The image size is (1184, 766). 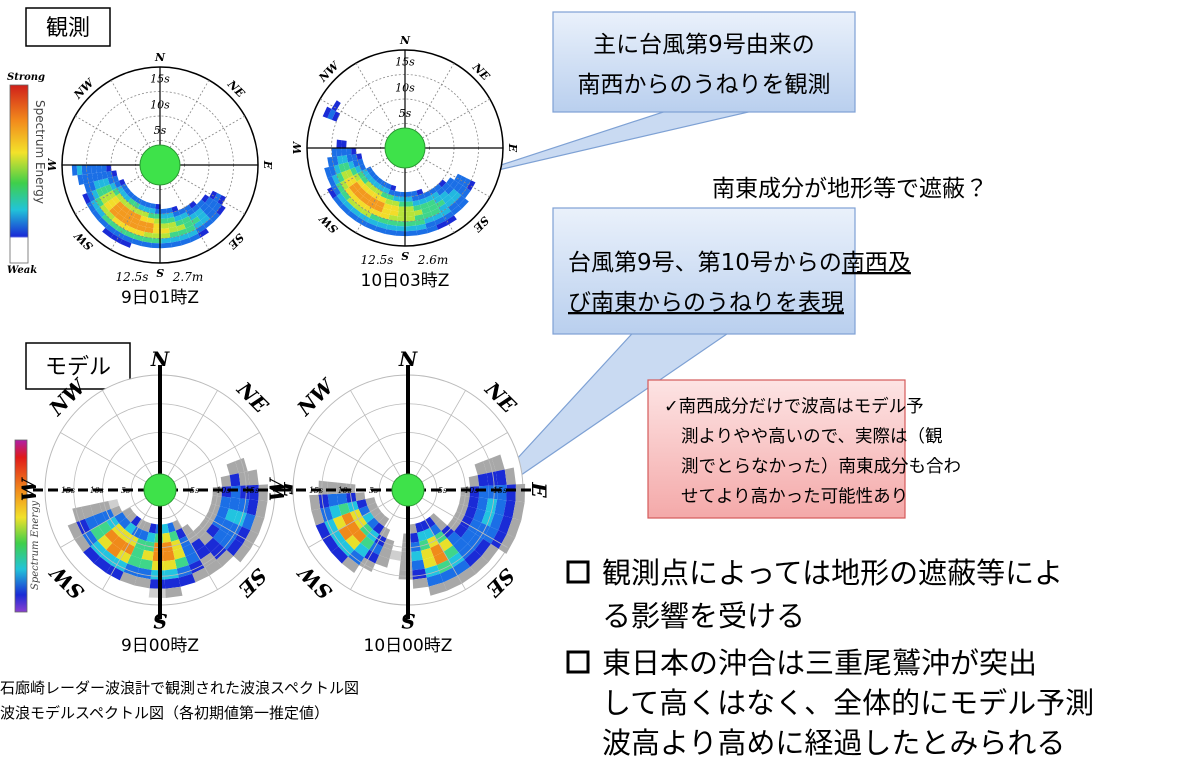 What do you see at coordinates (405, 40) in the screenshot?
I see `direction-label: N` at bounding box center [405, 40].